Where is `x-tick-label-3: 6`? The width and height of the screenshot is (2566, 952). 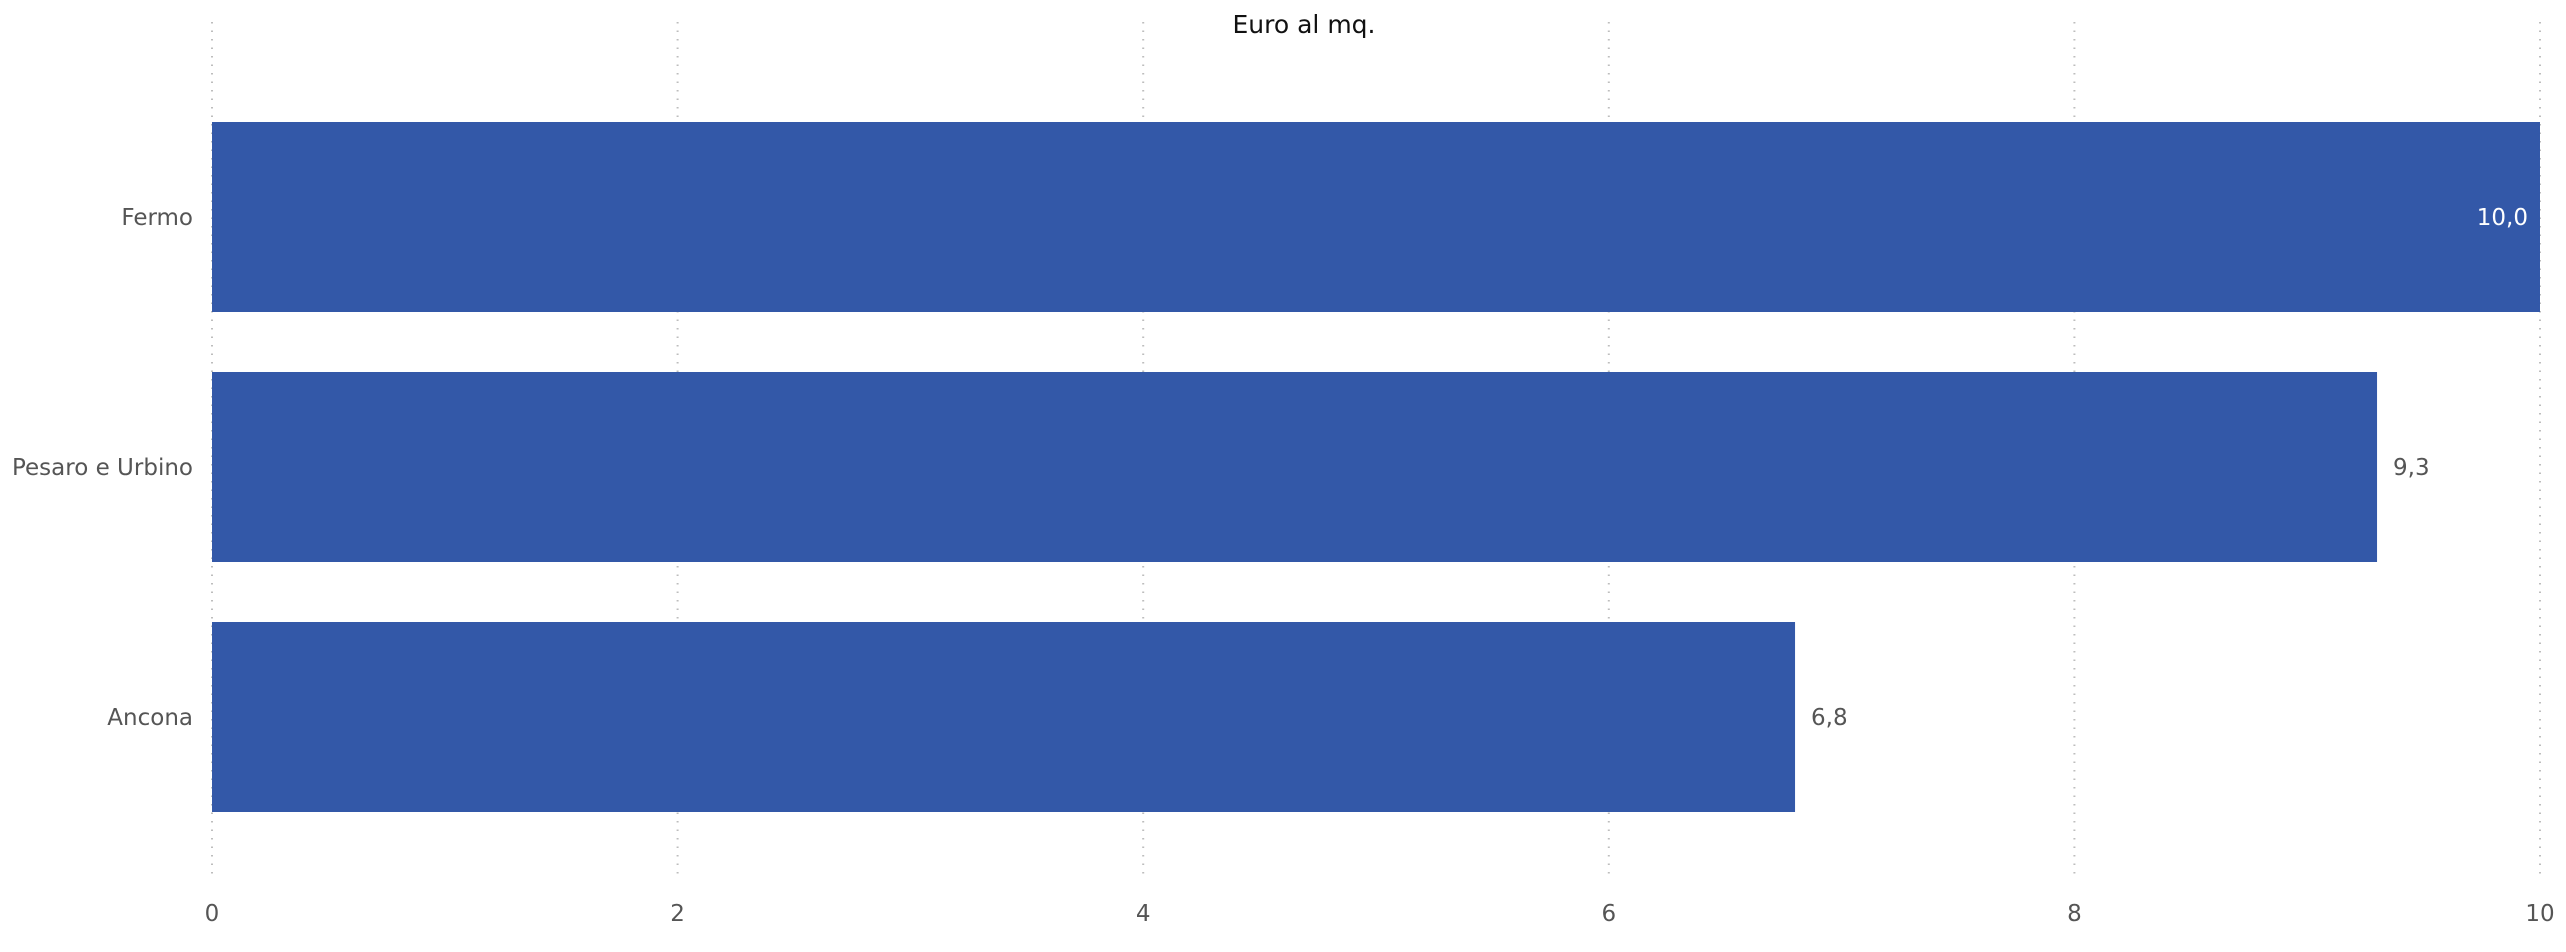
x-tick-label-3: 6 is located at coordinates (1608, 914).